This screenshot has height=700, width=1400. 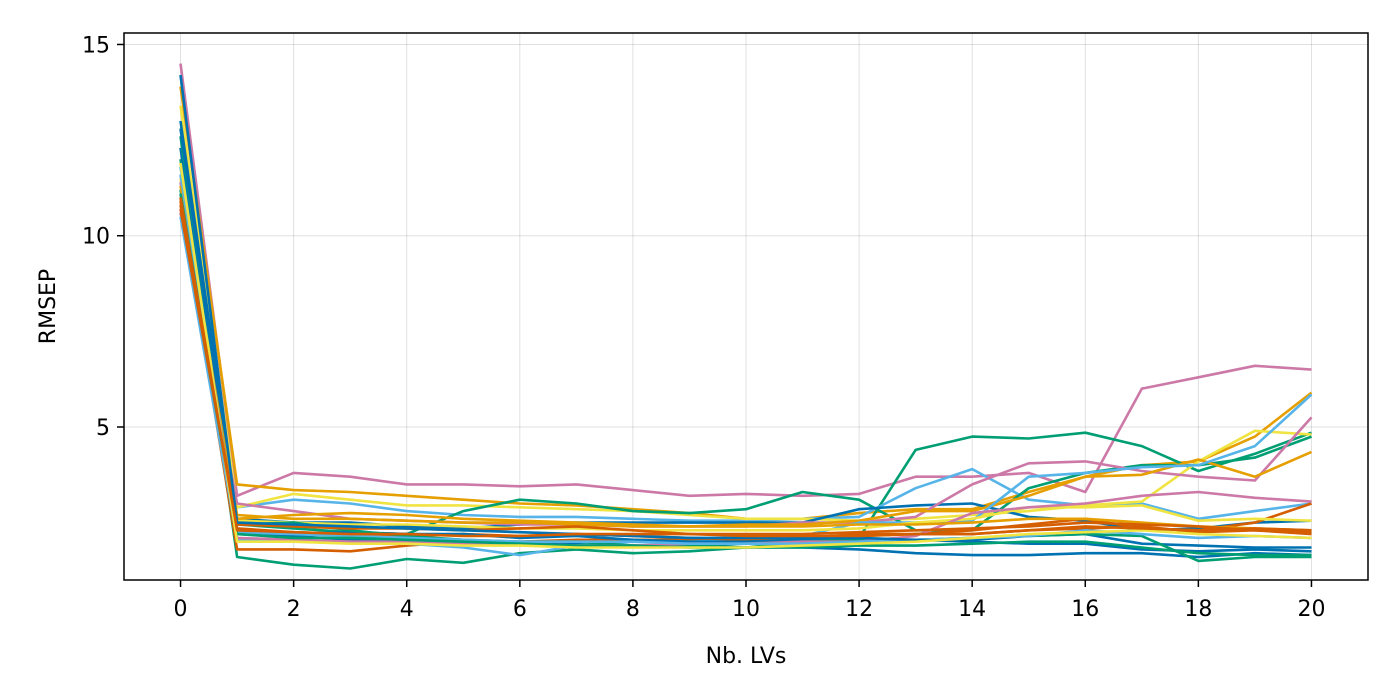 I want to click on x-axis: 0 2 4 6 8 10 12 14 16 18 20, so click(x=749, y=601).